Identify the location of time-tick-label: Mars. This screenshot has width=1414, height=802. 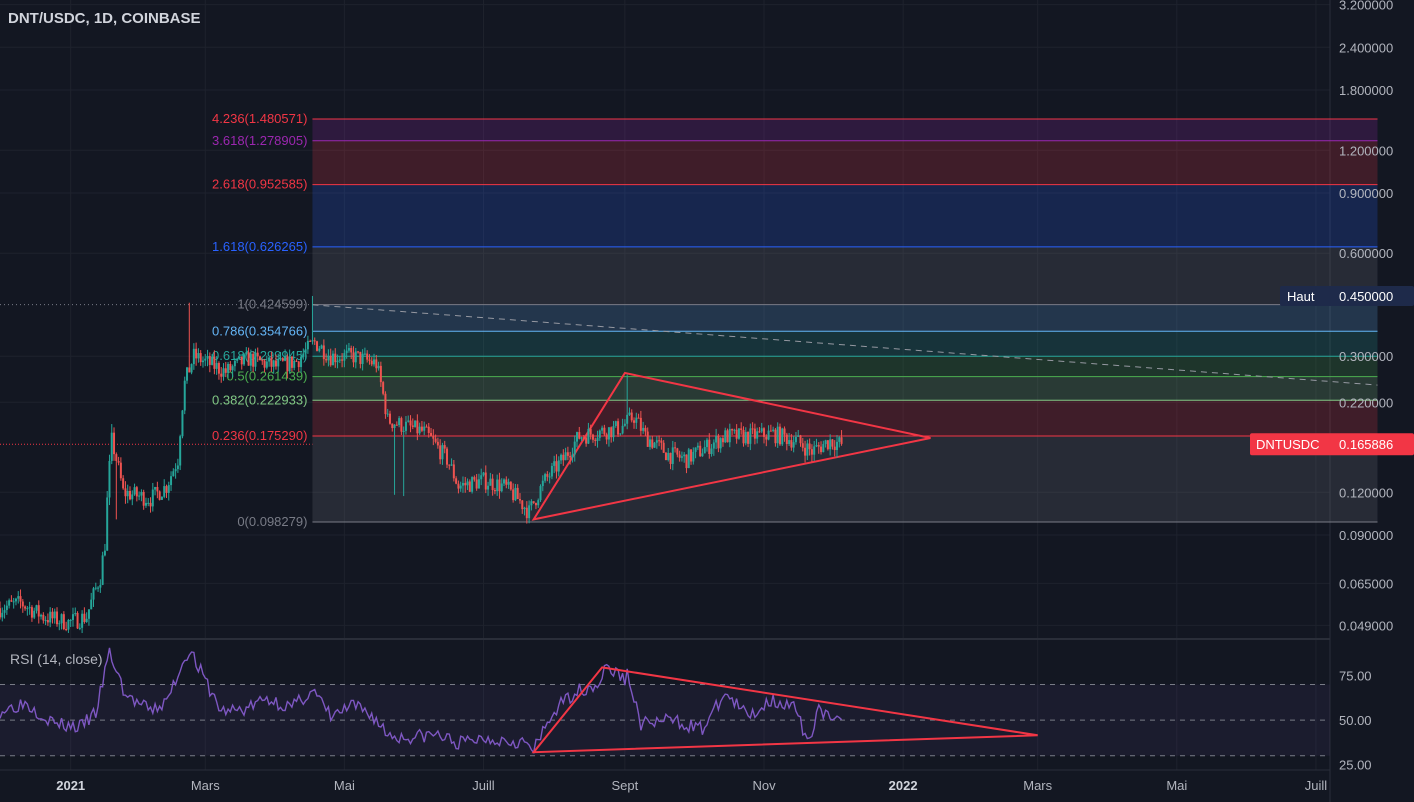
(205, 785).